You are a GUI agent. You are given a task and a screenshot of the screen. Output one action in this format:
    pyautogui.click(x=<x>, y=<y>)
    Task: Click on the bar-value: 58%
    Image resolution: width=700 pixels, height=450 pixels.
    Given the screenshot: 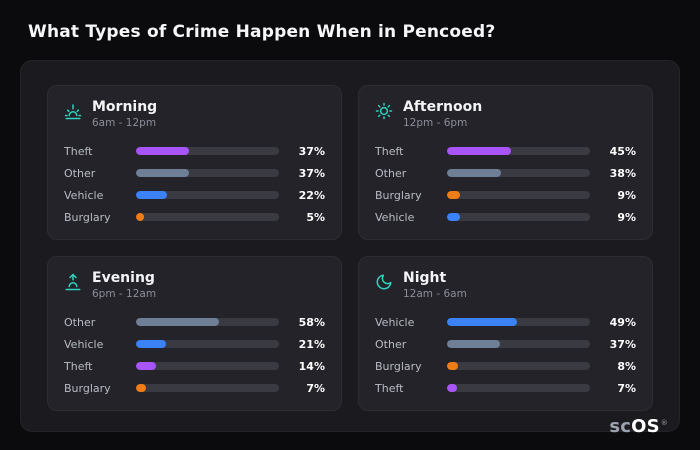 What is the action you would take?
    pyautogui.click(x=311, y=322)
    